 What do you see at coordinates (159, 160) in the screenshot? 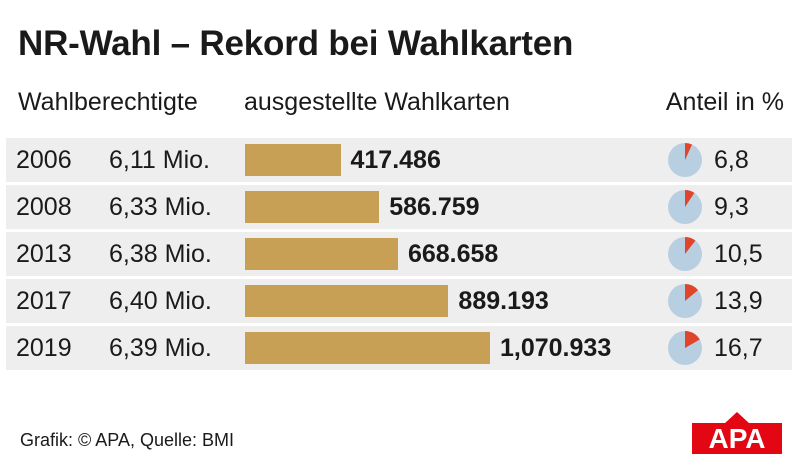
I see `eligible-label: 6,11 Mio.` at bounding box center [159, 160].